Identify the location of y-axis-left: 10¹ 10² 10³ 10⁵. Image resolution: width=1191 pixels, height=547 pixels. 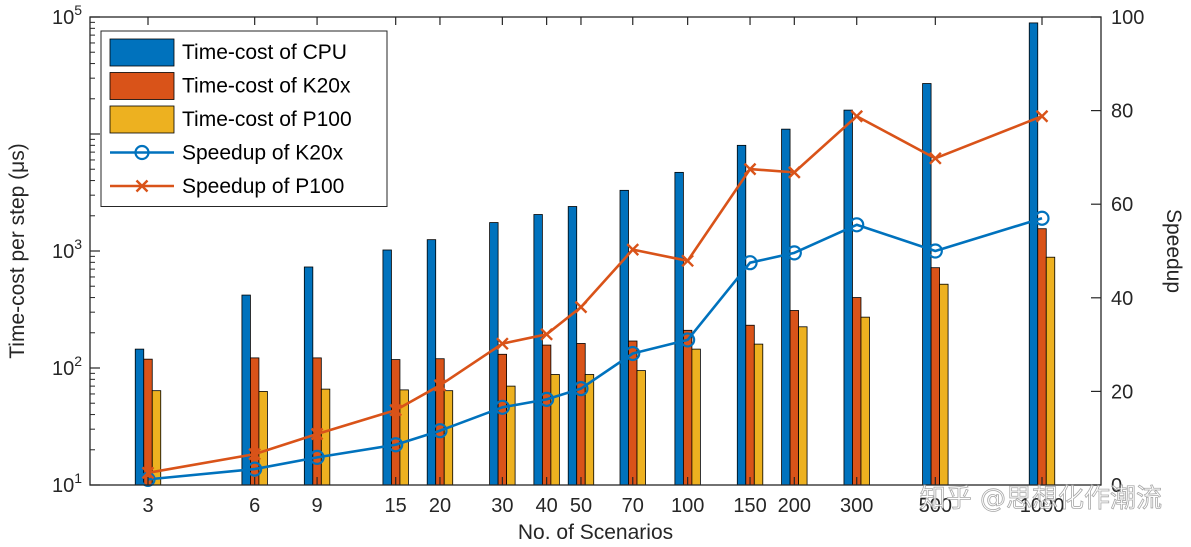
(76, 249).